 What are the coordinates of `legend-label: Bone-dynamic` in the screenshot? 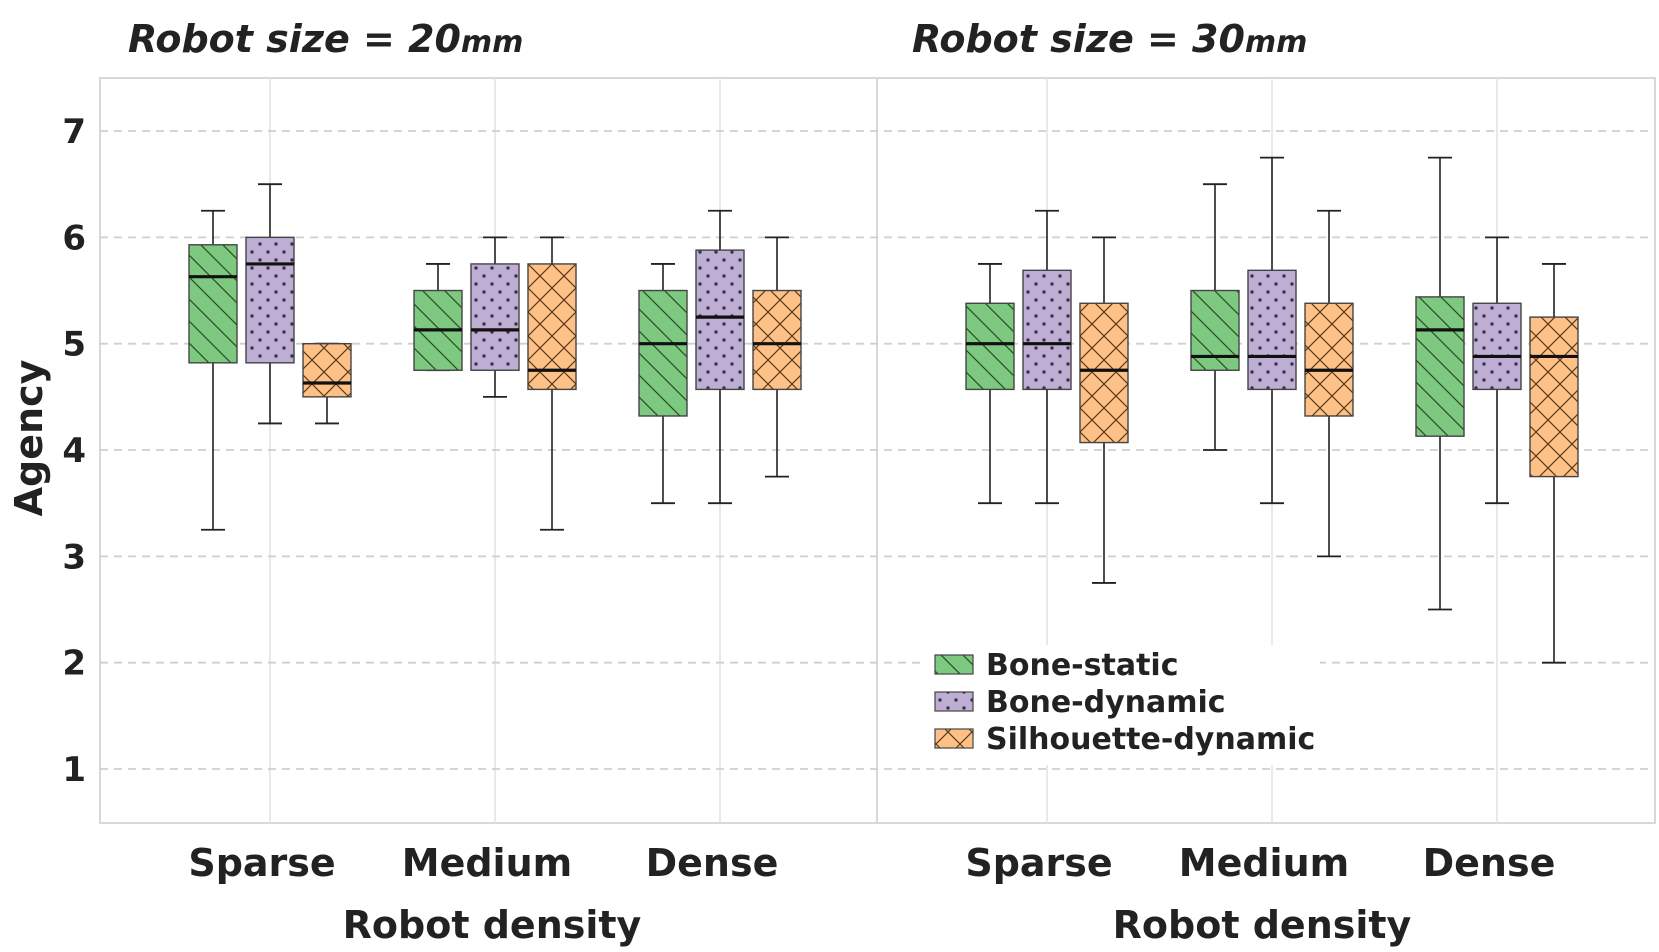 It's located at (1106, 702).